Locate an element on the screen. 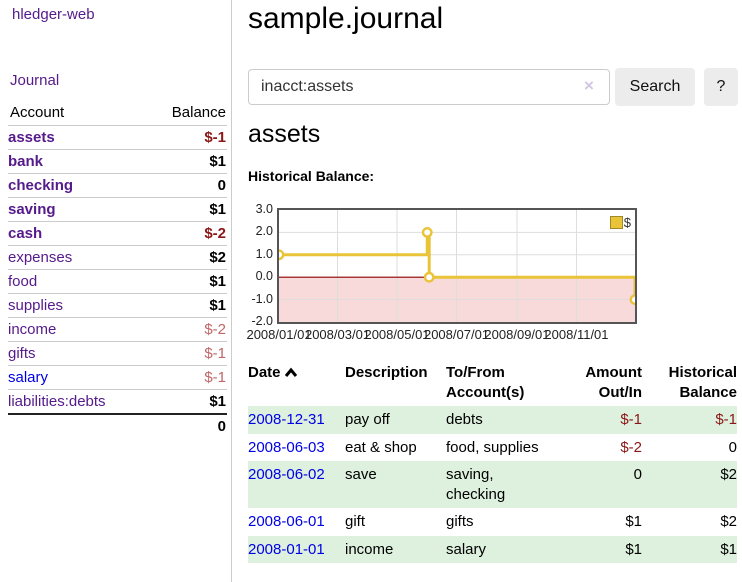 This screenshot has height=582, width=742. page-title: sample.journal is located at coordinates (346, 18).